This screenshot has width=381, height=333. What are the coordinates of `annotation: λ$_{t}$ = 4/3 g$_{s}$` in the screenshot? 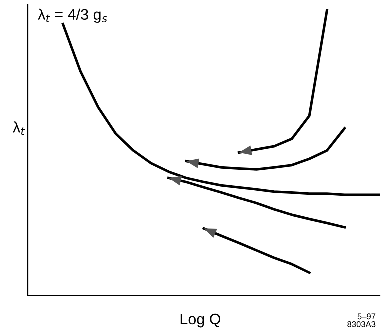 It's located at (73, 16).